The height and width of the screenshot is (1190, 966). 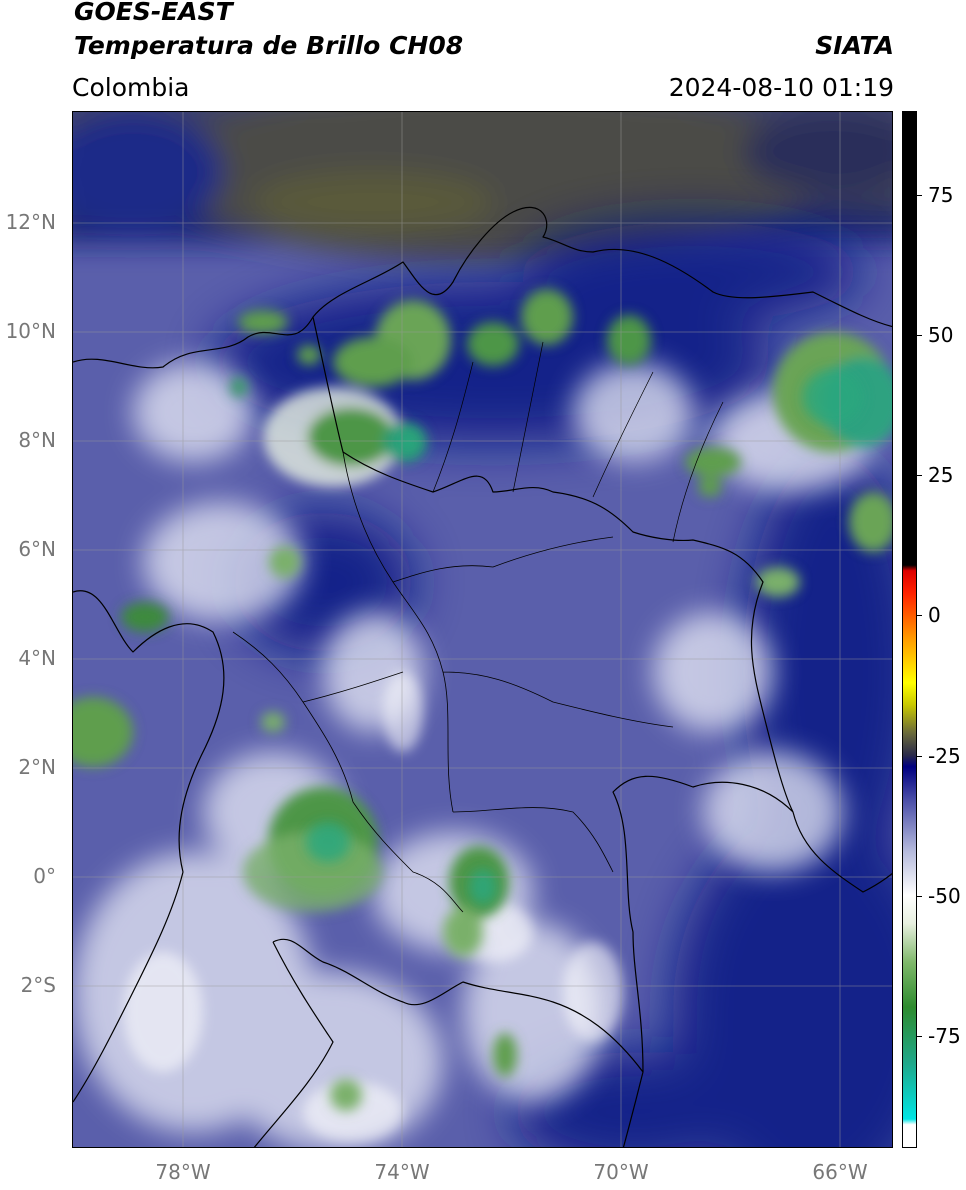 I want to click on lat-label: 10°N, so click(x=30, y=331).